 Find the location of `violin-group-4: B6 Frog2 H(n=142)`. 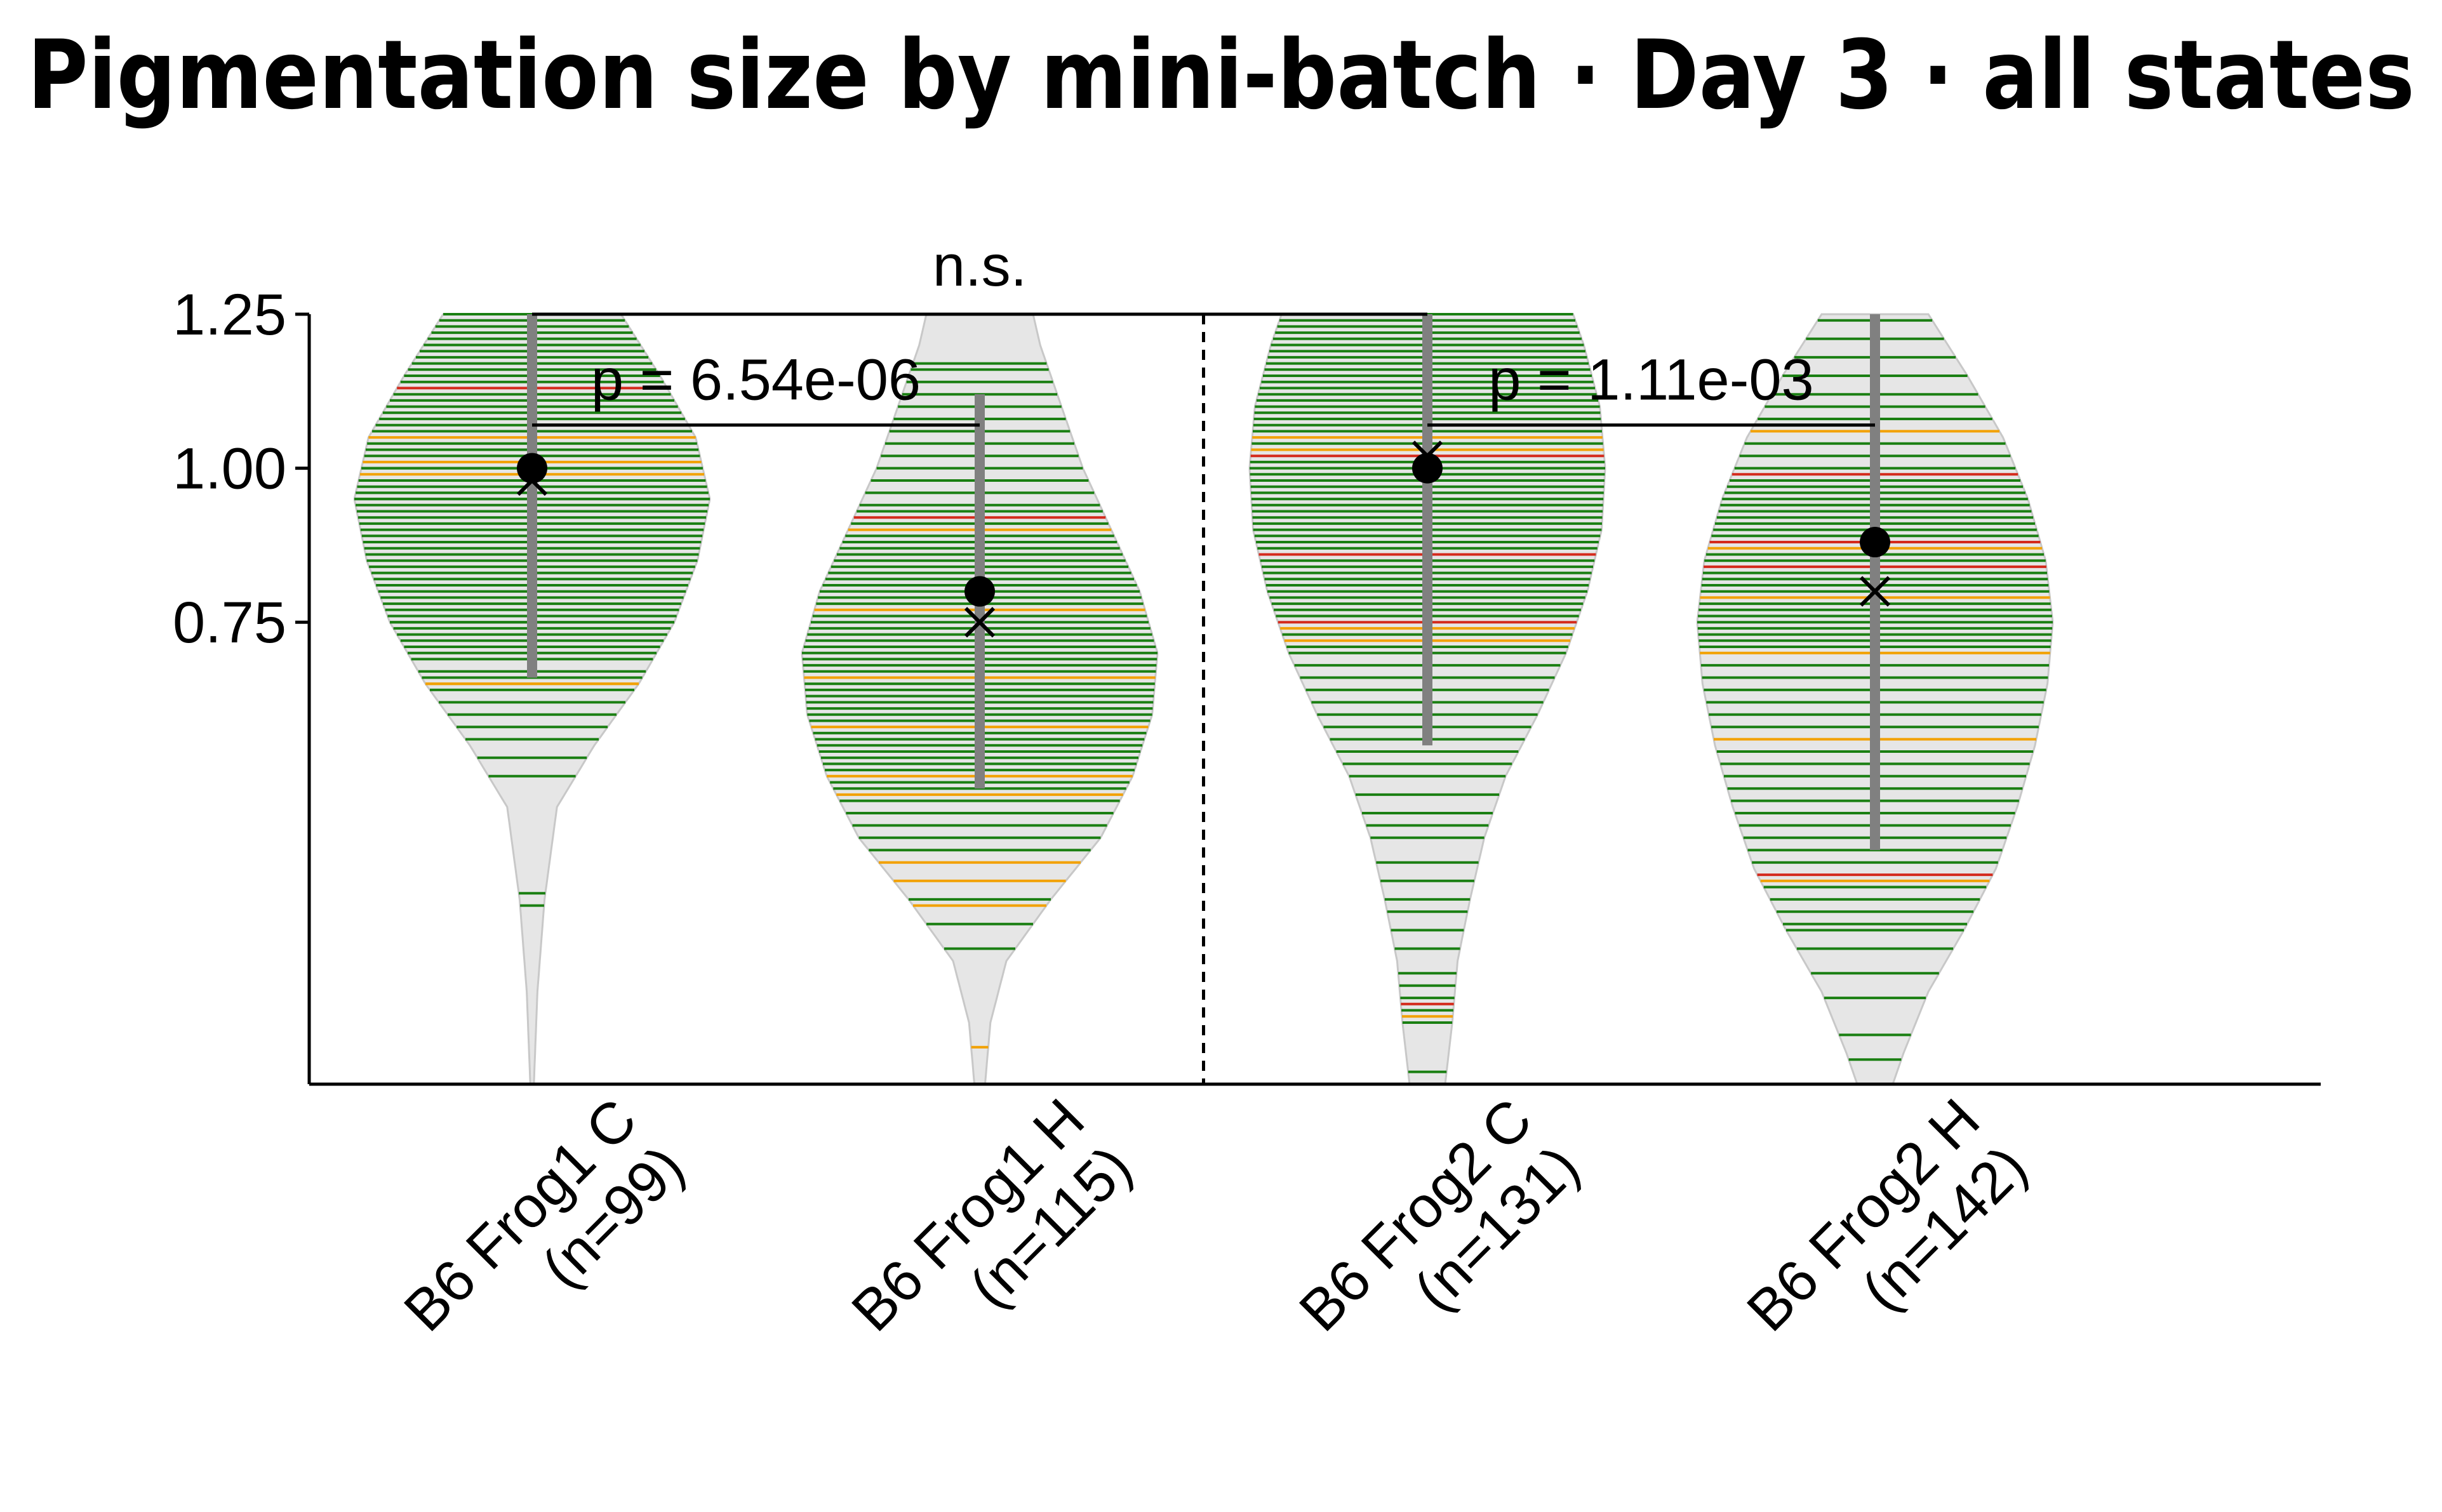

violin-group-4: B6 Frog2 H(n=142) is located at coordinates (1875, 852).